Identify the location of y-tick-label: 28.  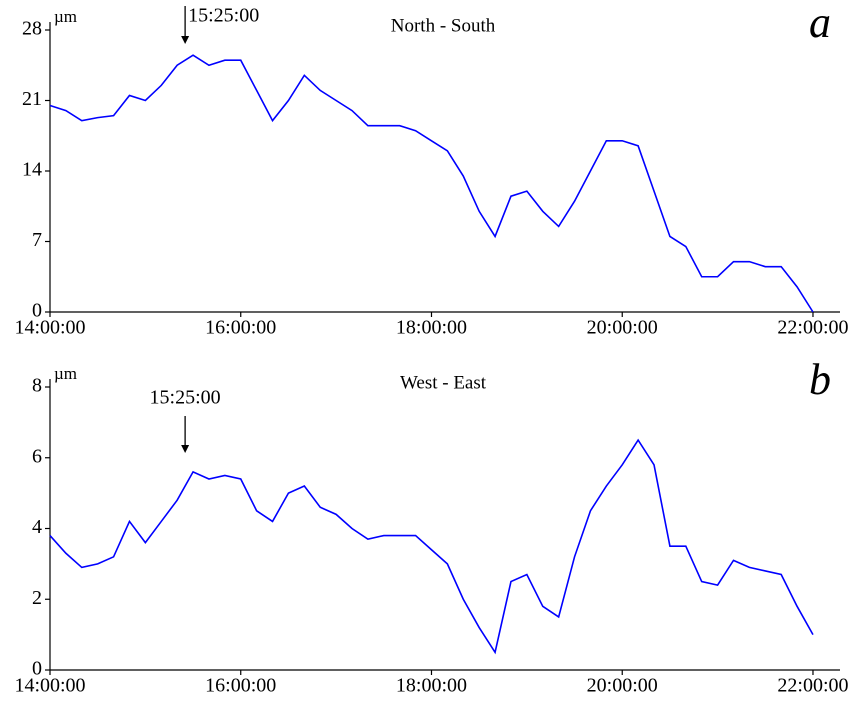
(32, 29).